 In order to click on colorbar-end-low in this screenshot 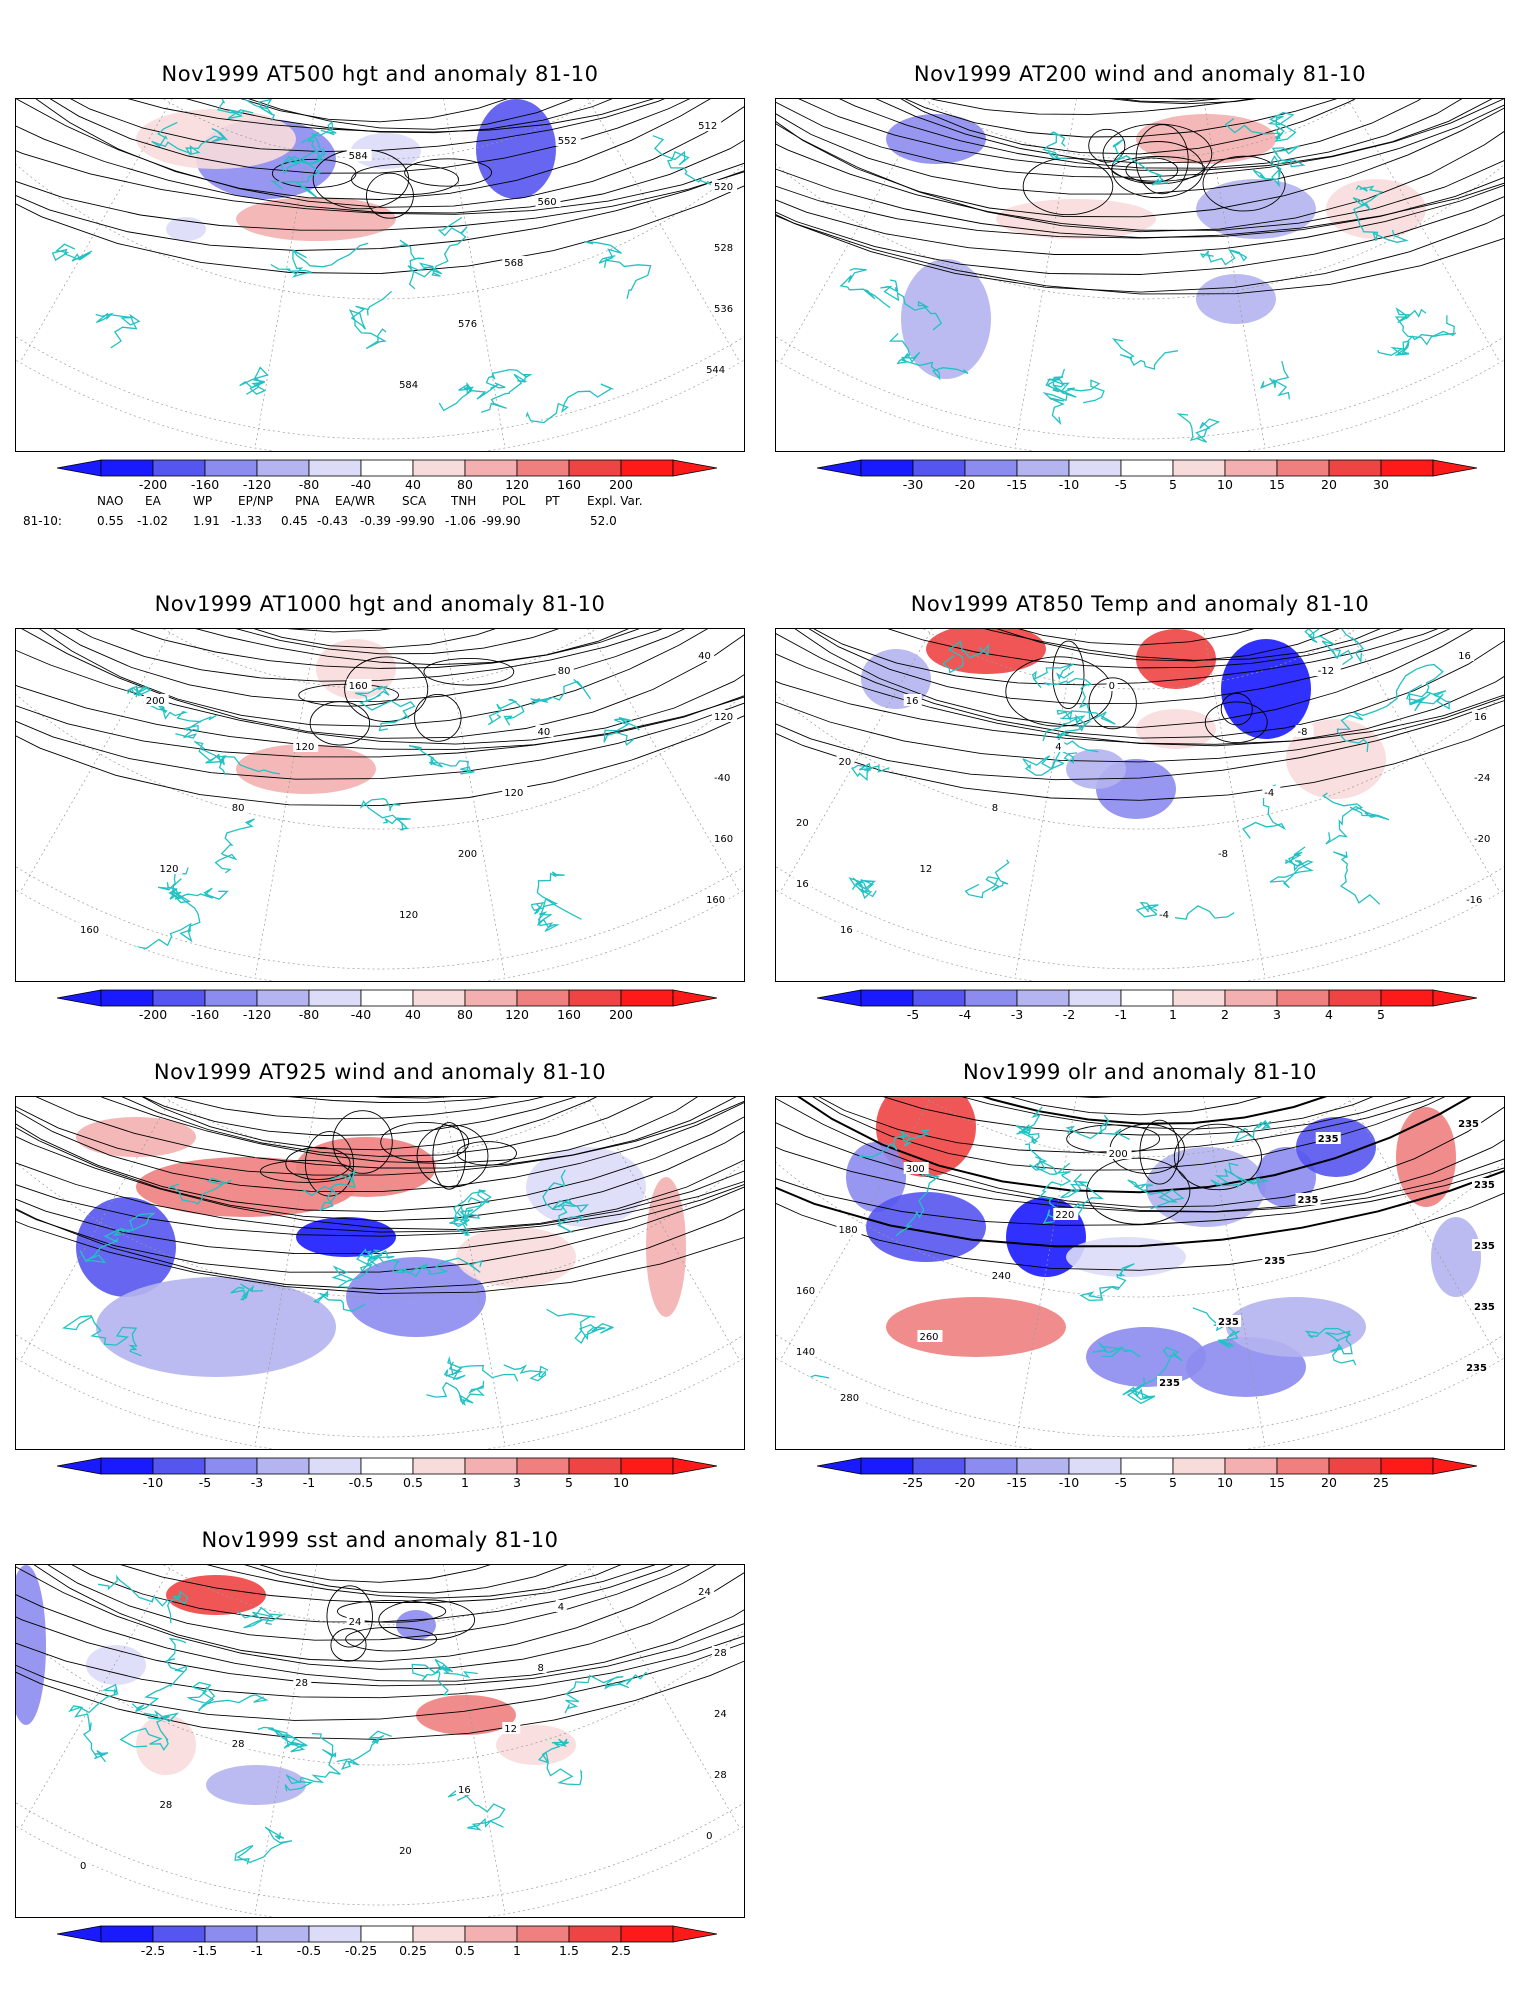, I will do `click(79, 998)`.